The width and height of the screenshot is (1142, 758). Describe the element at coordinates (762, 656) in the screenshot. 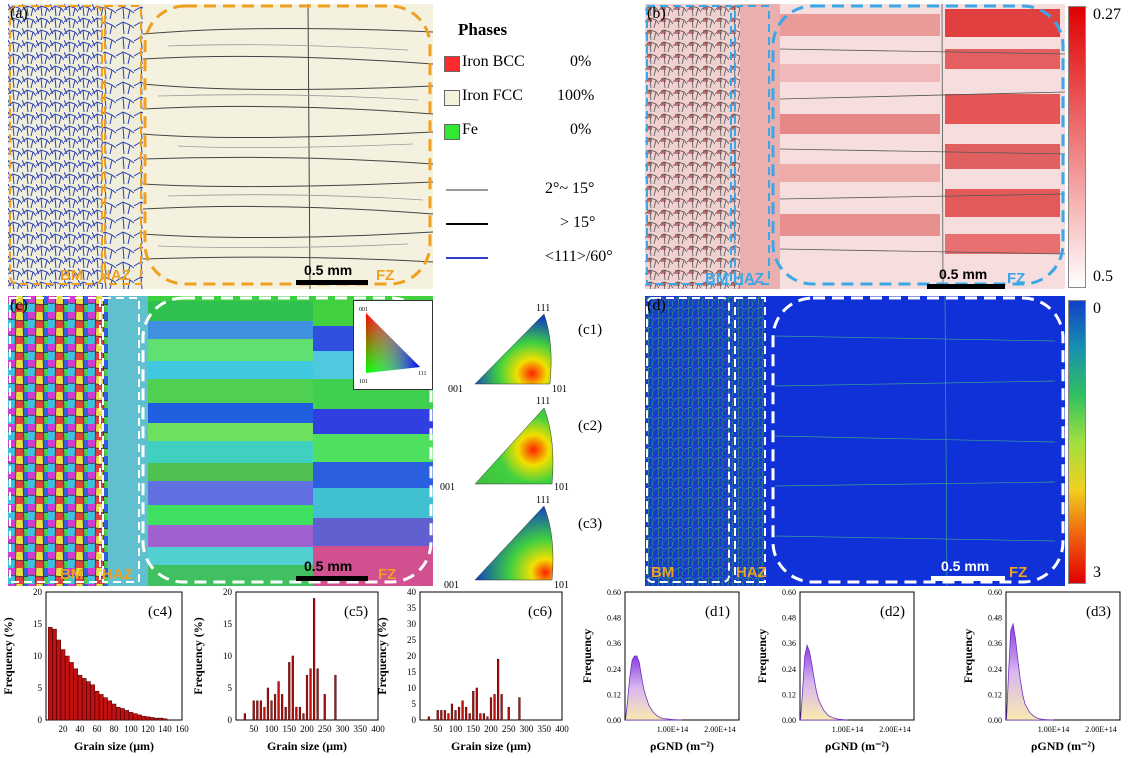

I see `chart-4-ylabel: Frequency` at that location.